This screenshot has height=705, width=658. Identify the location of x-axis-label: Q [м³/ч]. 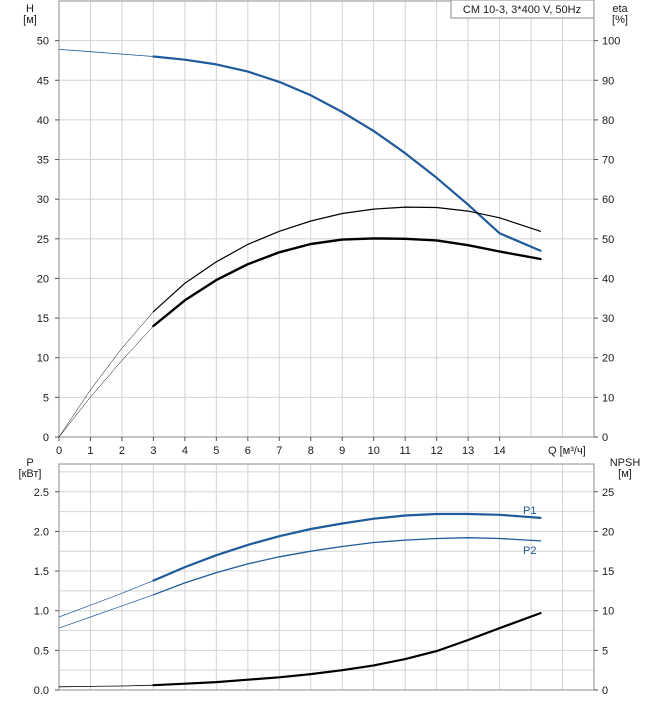
(567, 451).